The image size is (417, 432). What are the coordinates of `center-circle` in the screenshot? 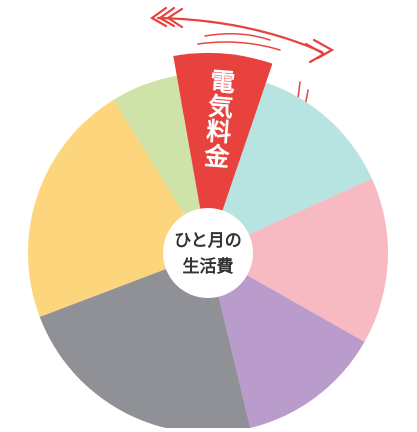 It's located at (208, 253).